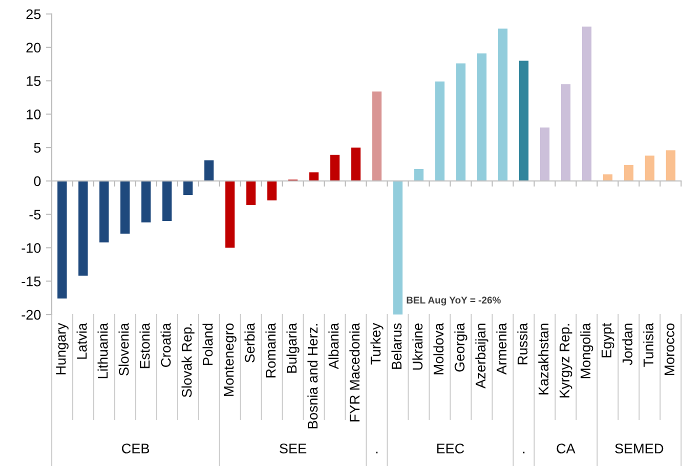 The image size is (688, 466). I want to click on x-tick-label: Moldova, so click(438, 348).